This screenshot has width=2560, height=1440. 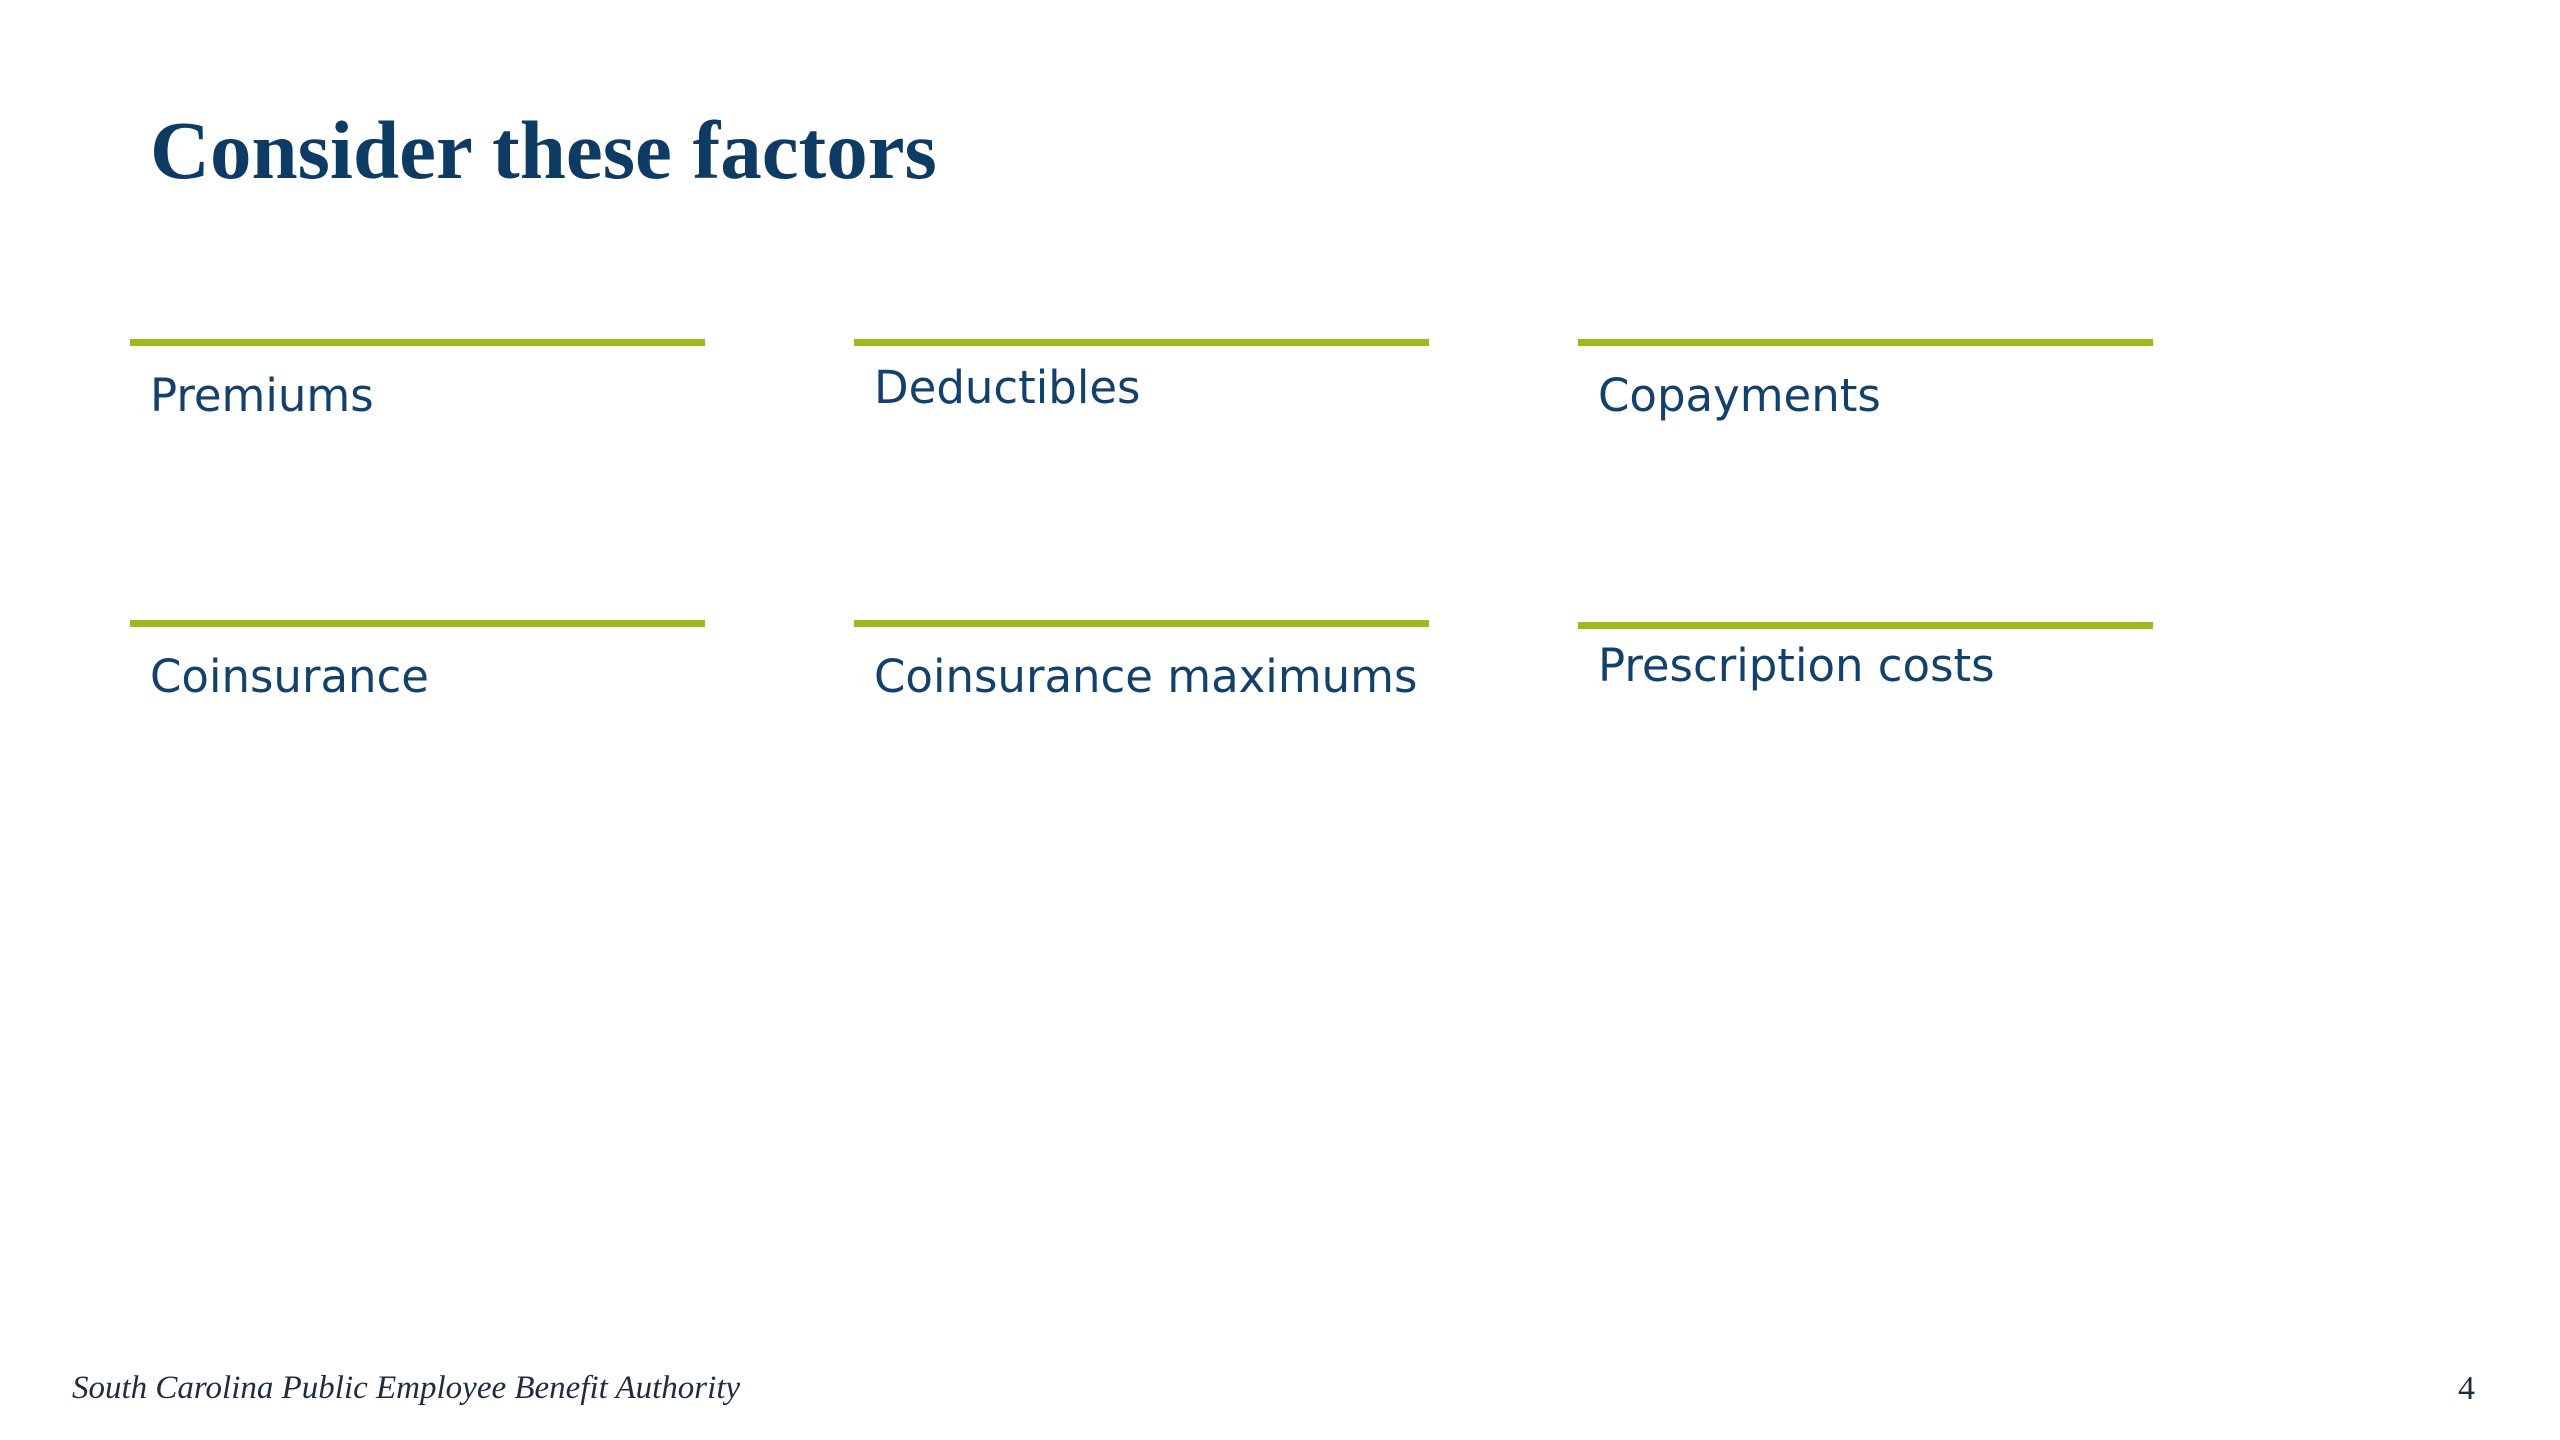 I want to click on factor-label: Premiums, so click(x=262, y=395).